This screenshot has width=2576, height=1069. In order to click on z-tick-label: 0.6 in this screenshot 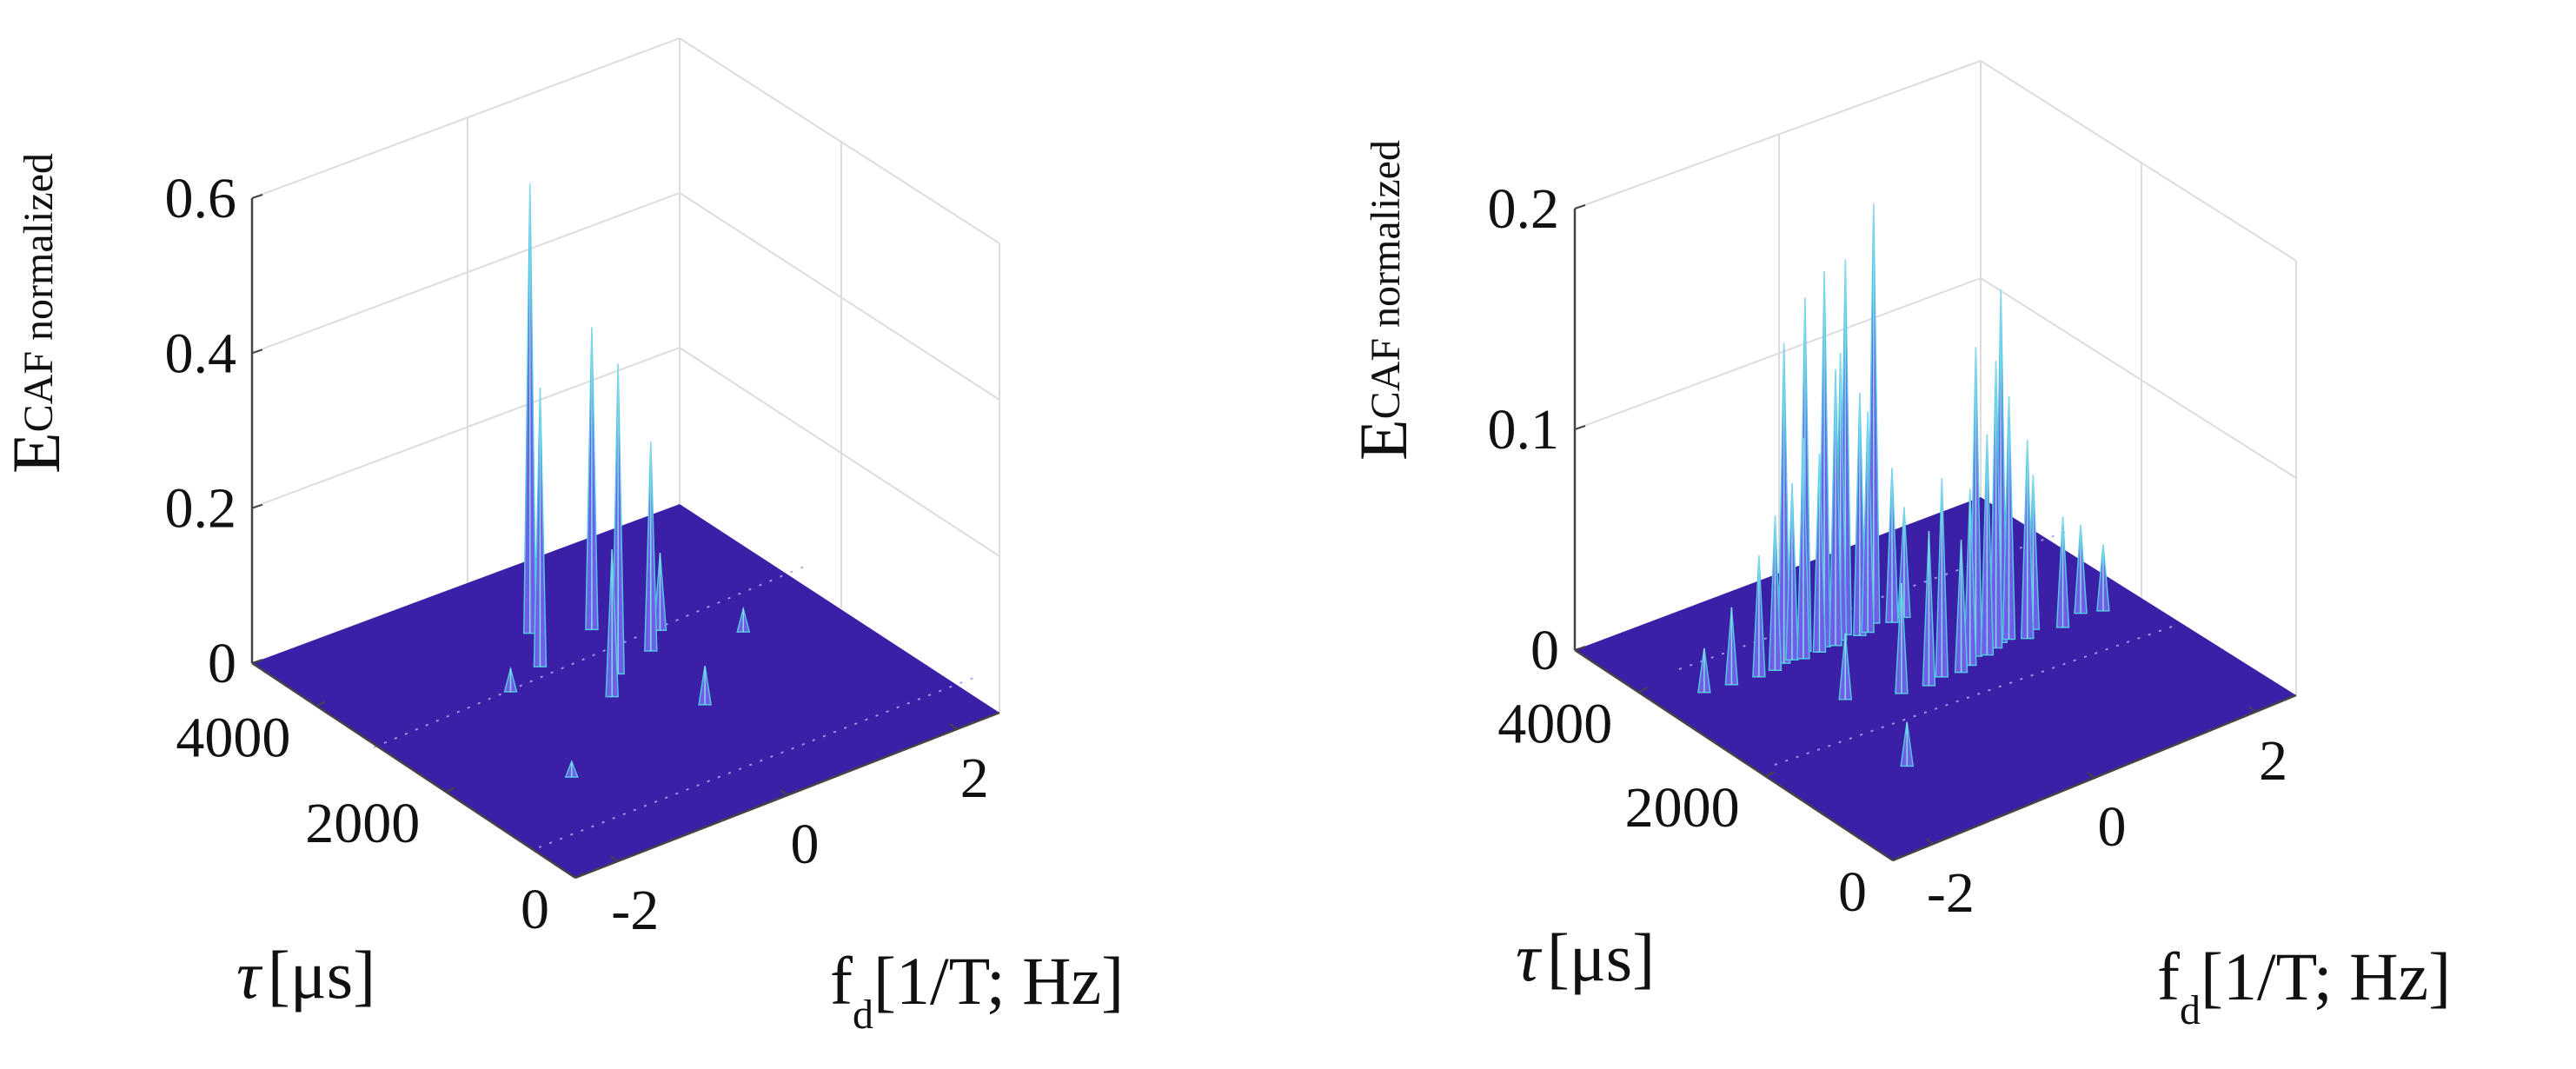, I will do `click(201, 198)`.